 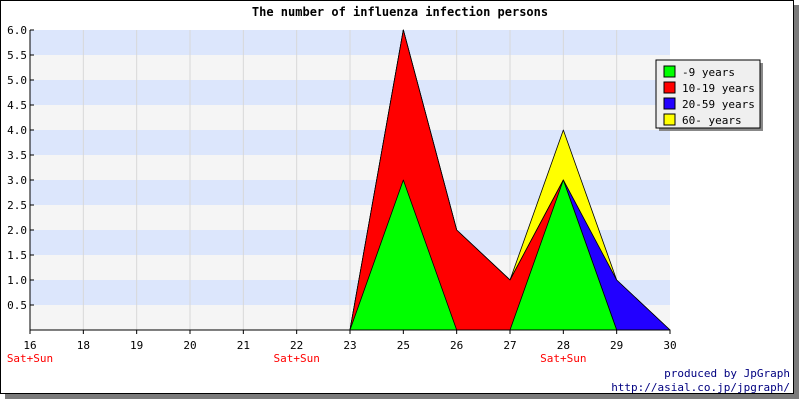 I want to click on credit-line-1: produced by JpGraph, so click(x=727, y=373).